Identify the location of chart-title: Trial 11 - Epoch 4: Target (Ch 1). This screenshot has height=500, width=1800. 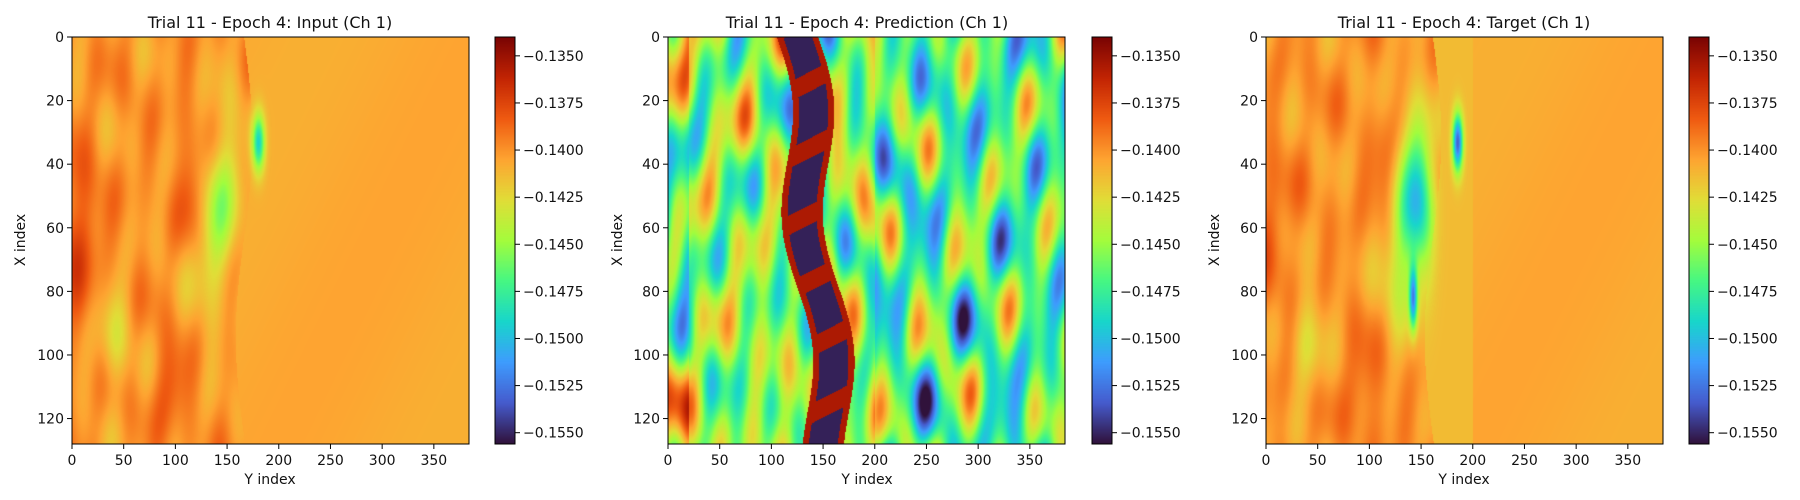
(1463, 22).